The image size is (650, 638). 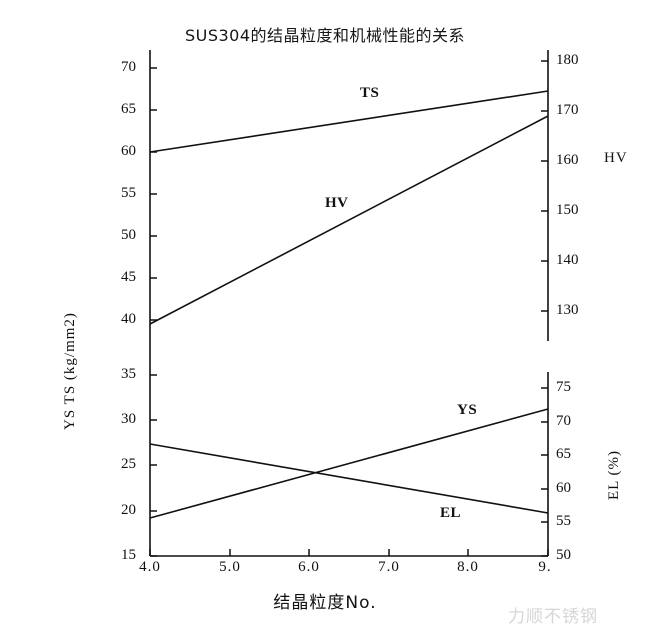 What do you see at coordinates (128, 109) in the screenshot?
I see `left-tick-label: 65` at bounding box center [128, 109].